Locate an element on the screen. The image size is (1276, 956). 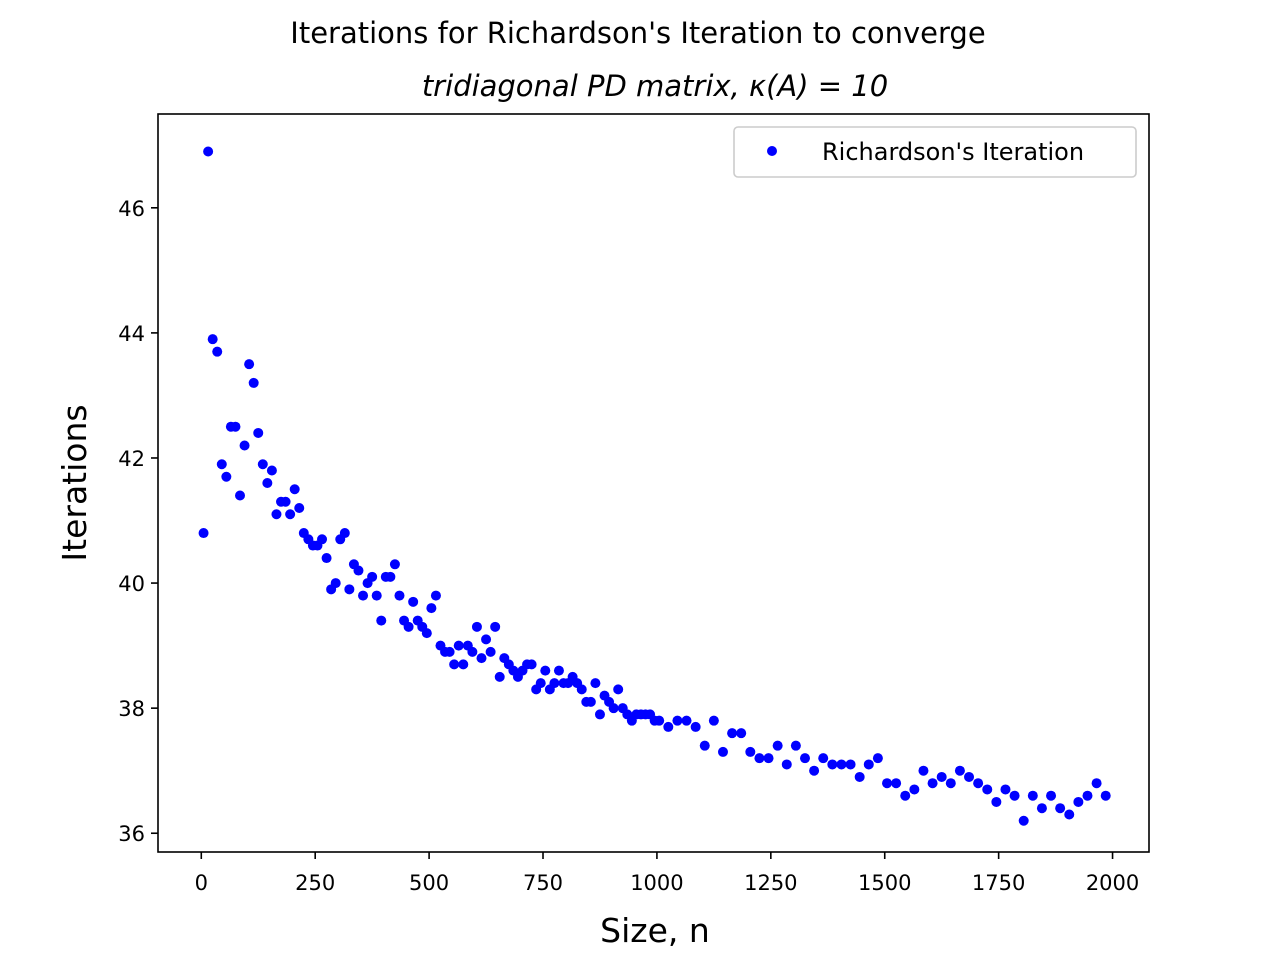
x-tick-label: 2000 is located at coordinates (1112, 883).